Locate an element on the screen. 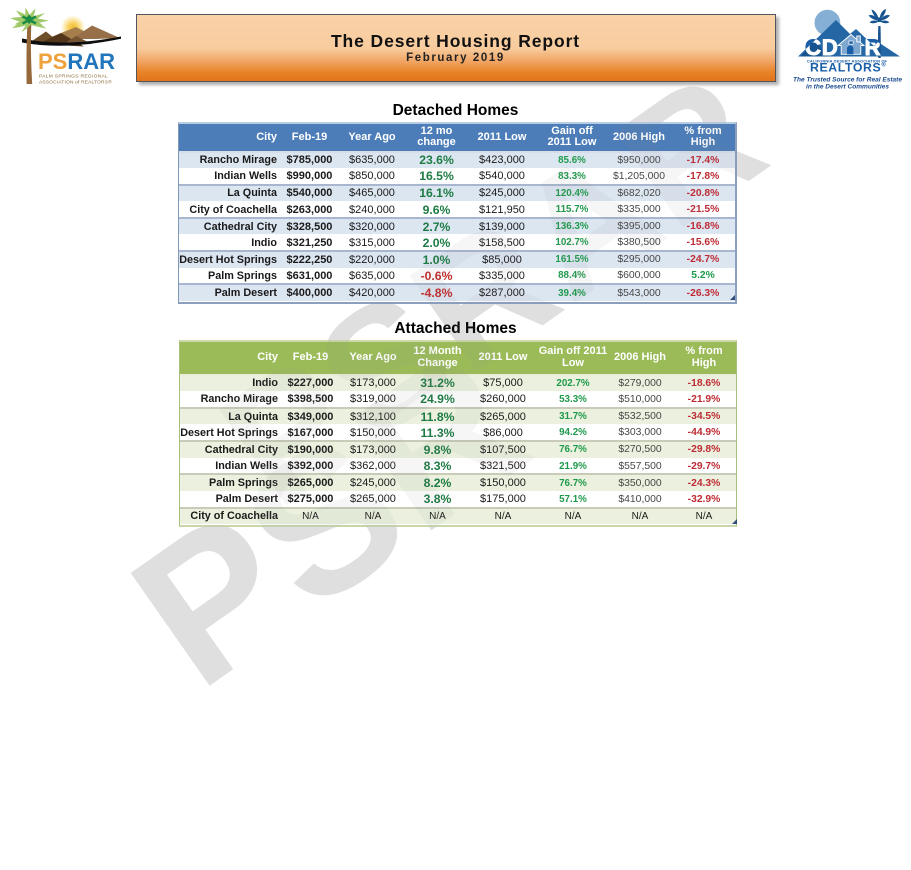 The image size is (911, 870). svg-text: PSRAR is located at coordinates (76, 61).